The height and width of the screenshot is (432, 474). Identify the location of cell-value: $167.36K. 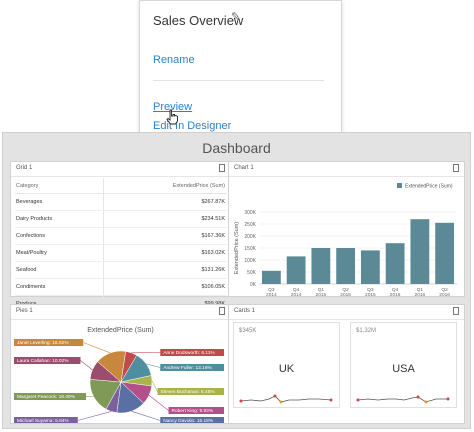
(165, 236).